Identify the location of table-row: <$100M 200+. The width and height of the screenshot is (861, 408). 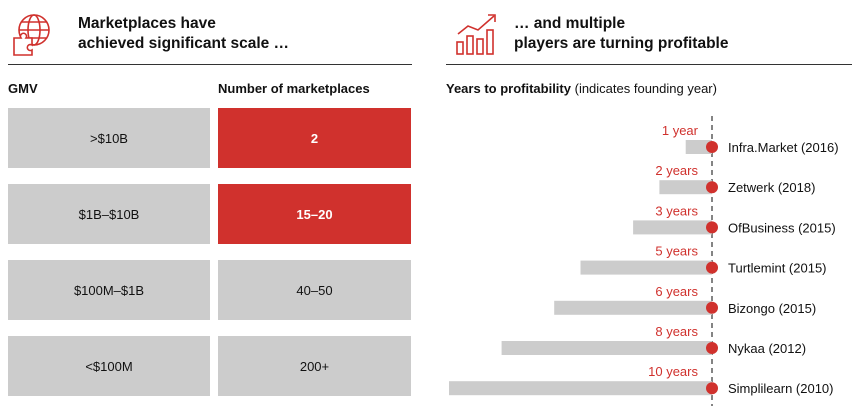
(210, 366).